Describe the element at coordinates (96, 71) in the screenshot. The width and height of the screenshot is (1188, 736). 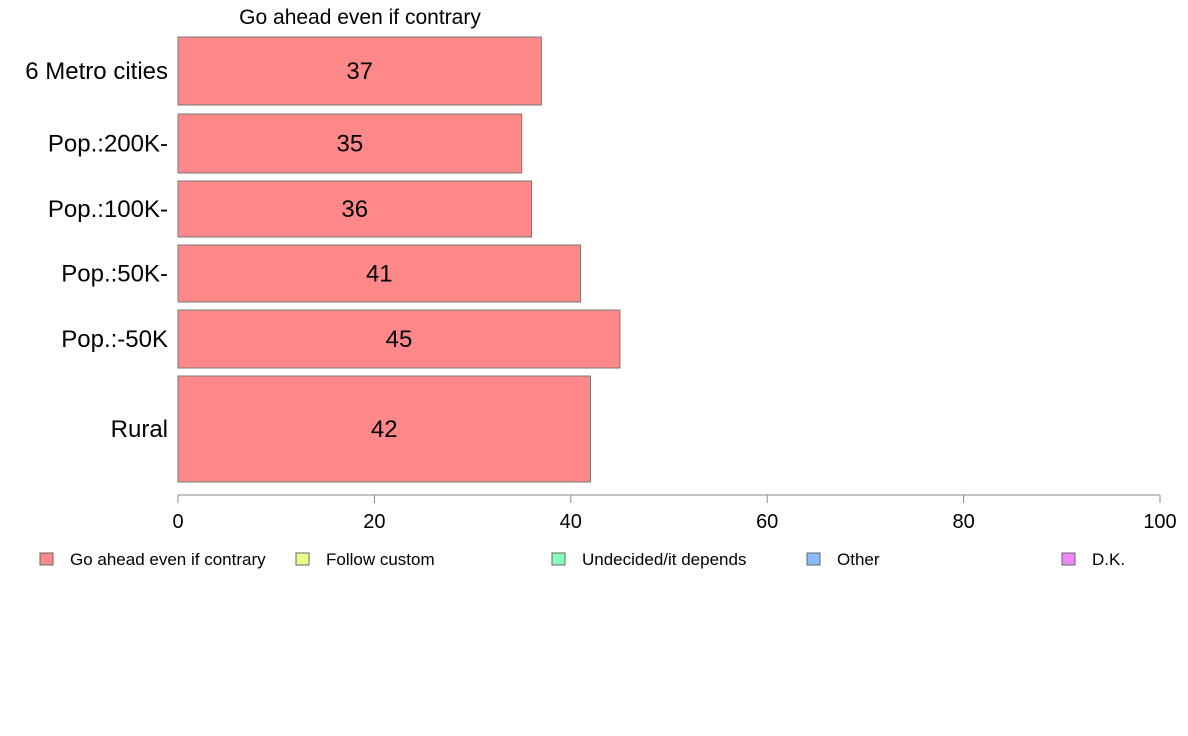
I see `category-label: 6 Metro cities` at that location.